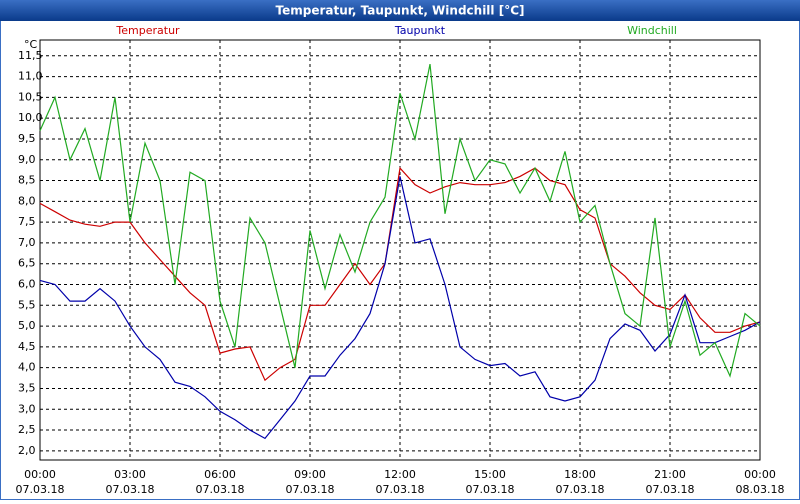 This screenshot has width=800, height=504. What do you see at coordinates (27, 284) in the screenshot?
I see `y-tick-label: 6,0` at bounding box center [27, 284].